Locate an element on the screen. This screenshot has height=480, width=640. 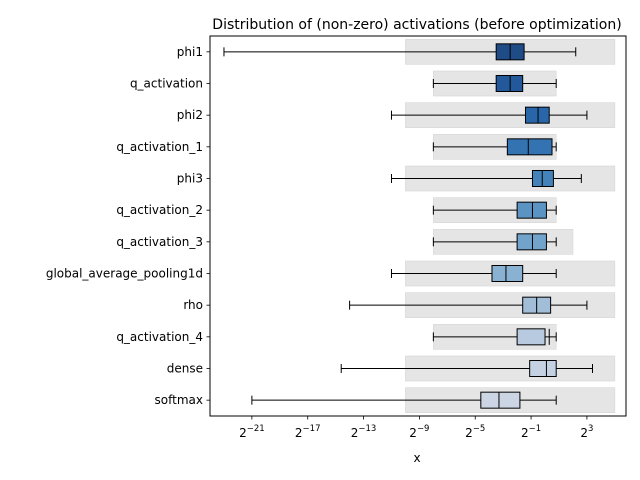
y-tick-label: q_activation is located at coordinates (166, 84).